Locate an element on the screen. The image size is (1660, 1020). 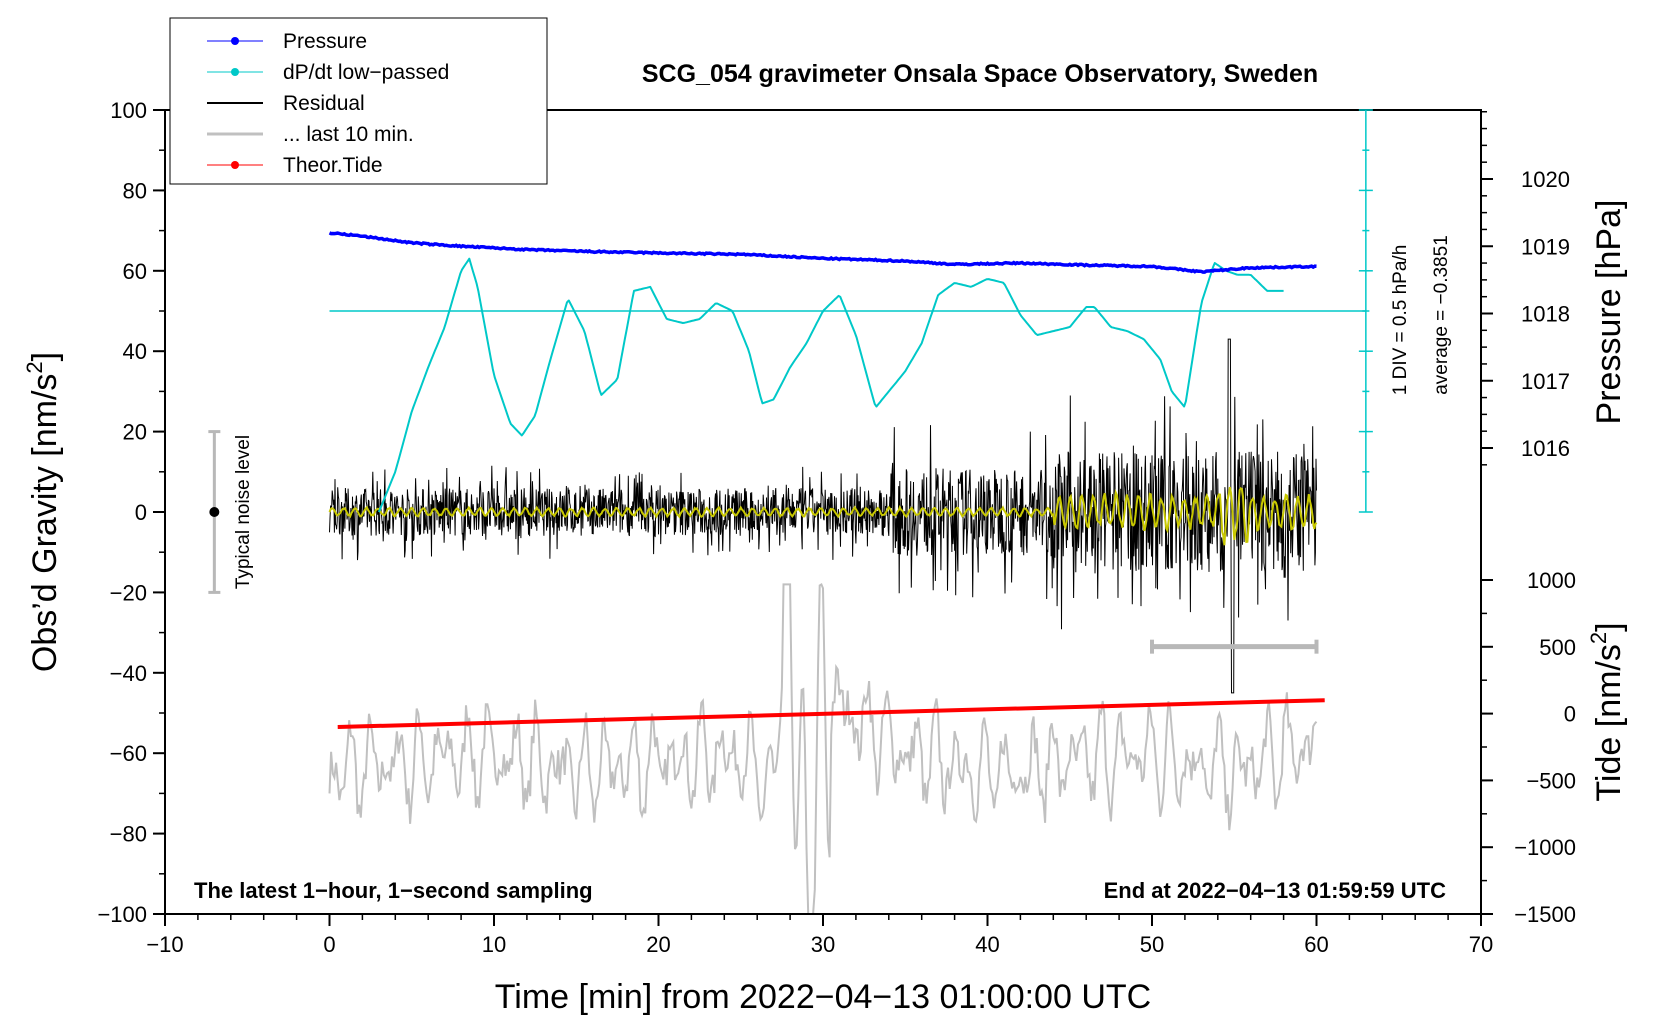
average-label: average = −0.3851 is located at coordinates (1441, 315).